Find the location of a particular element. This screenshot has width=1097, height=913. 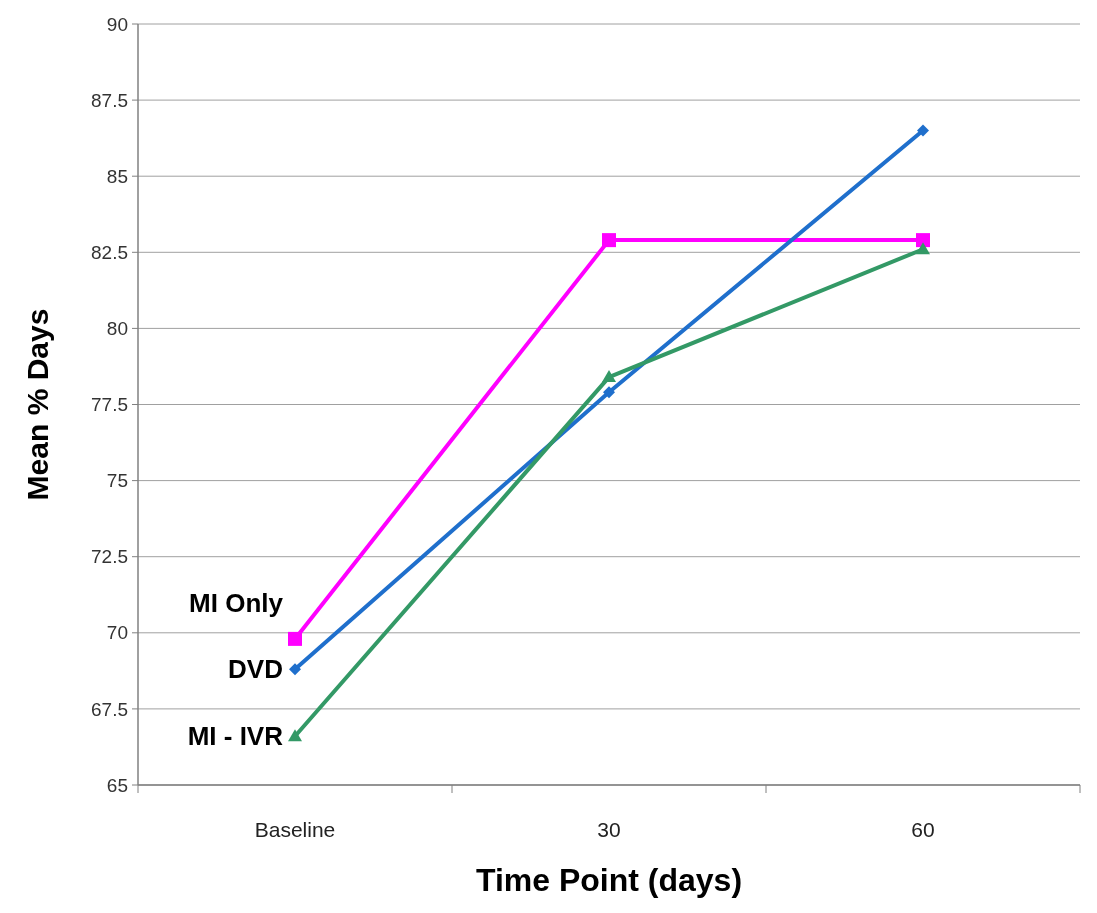

y-tick-label: 65 is located at coordinates (117, 785).